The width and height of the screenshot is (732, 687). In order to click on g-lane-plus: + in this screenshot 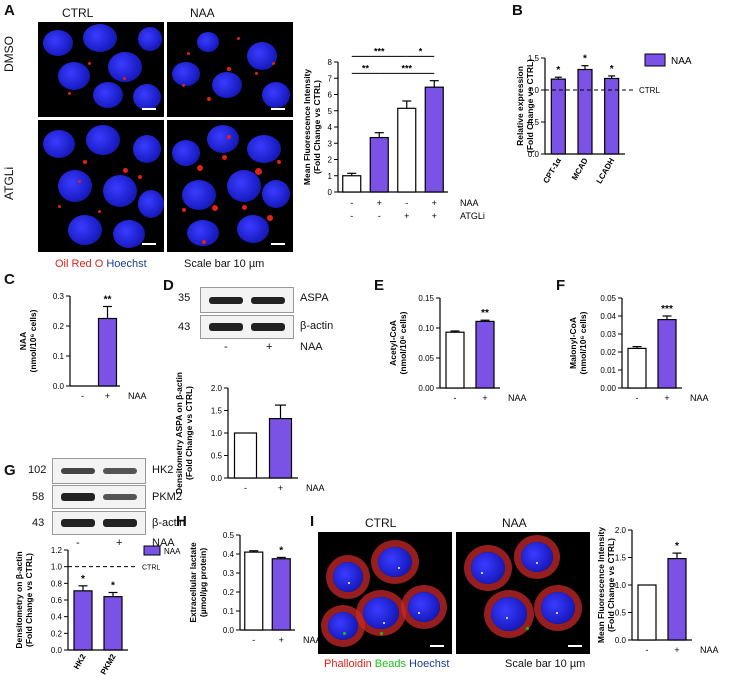, I will do `click(119, 543)`.